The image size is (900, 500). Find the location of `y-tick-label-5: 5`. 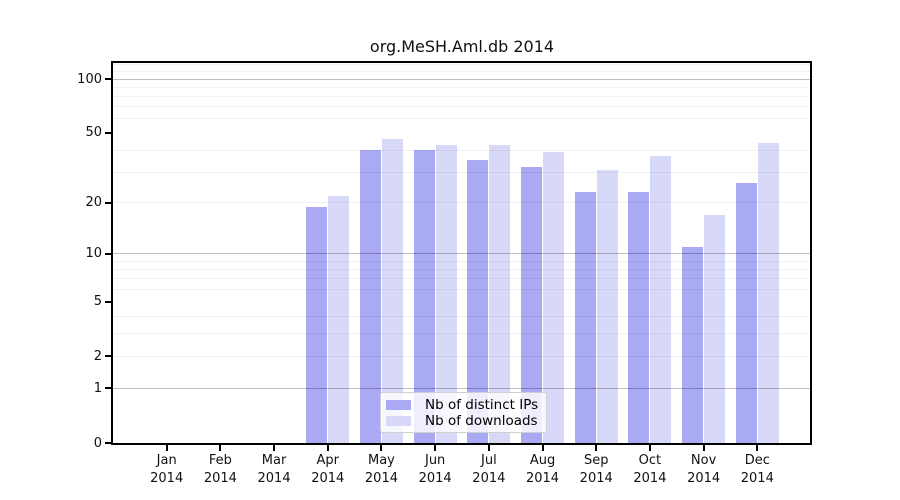

y-tick-label-5: 5 is located at coordinates (97, 302).